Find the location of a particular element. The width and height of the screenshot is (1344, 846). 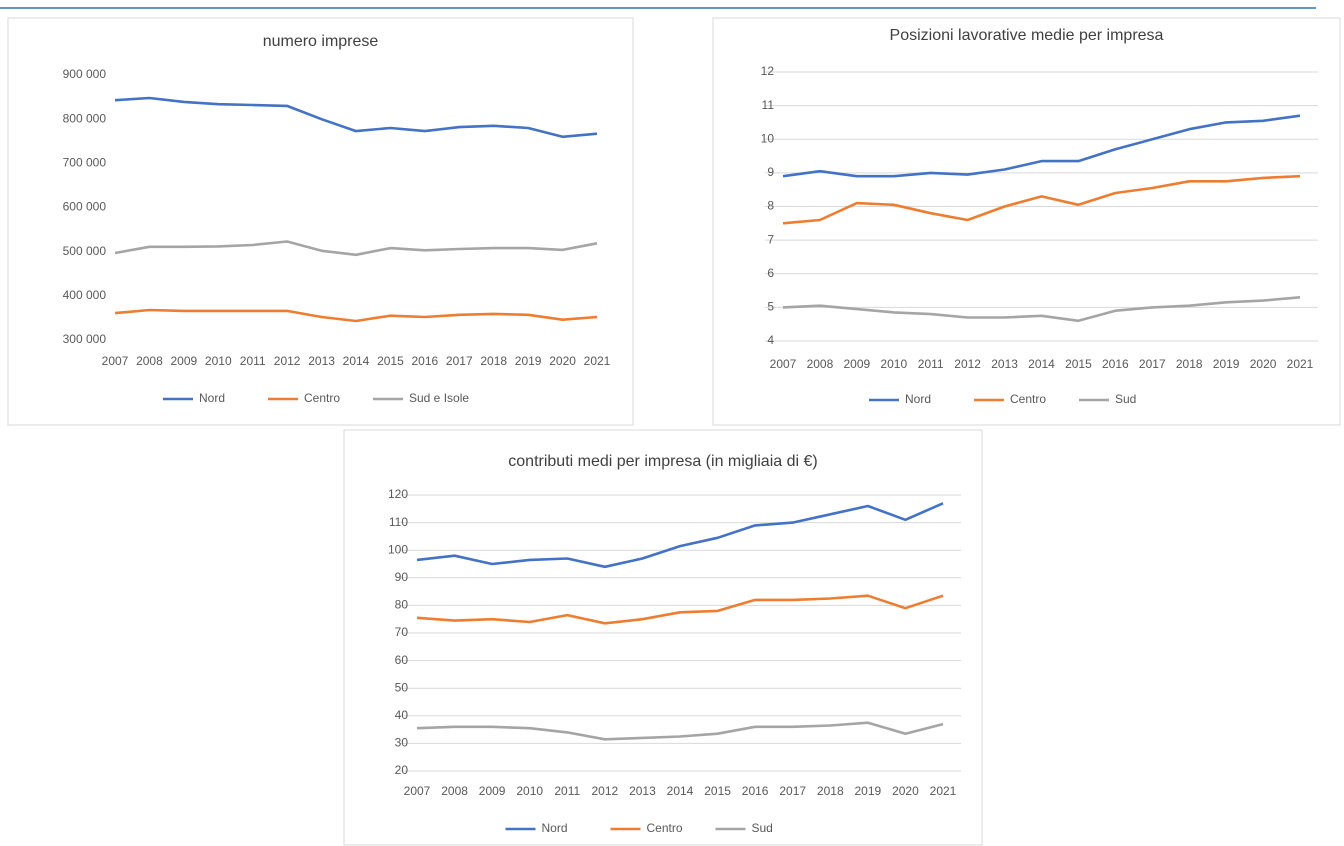

legend-label: Sud e Isole is located at coordinates (439, 398).